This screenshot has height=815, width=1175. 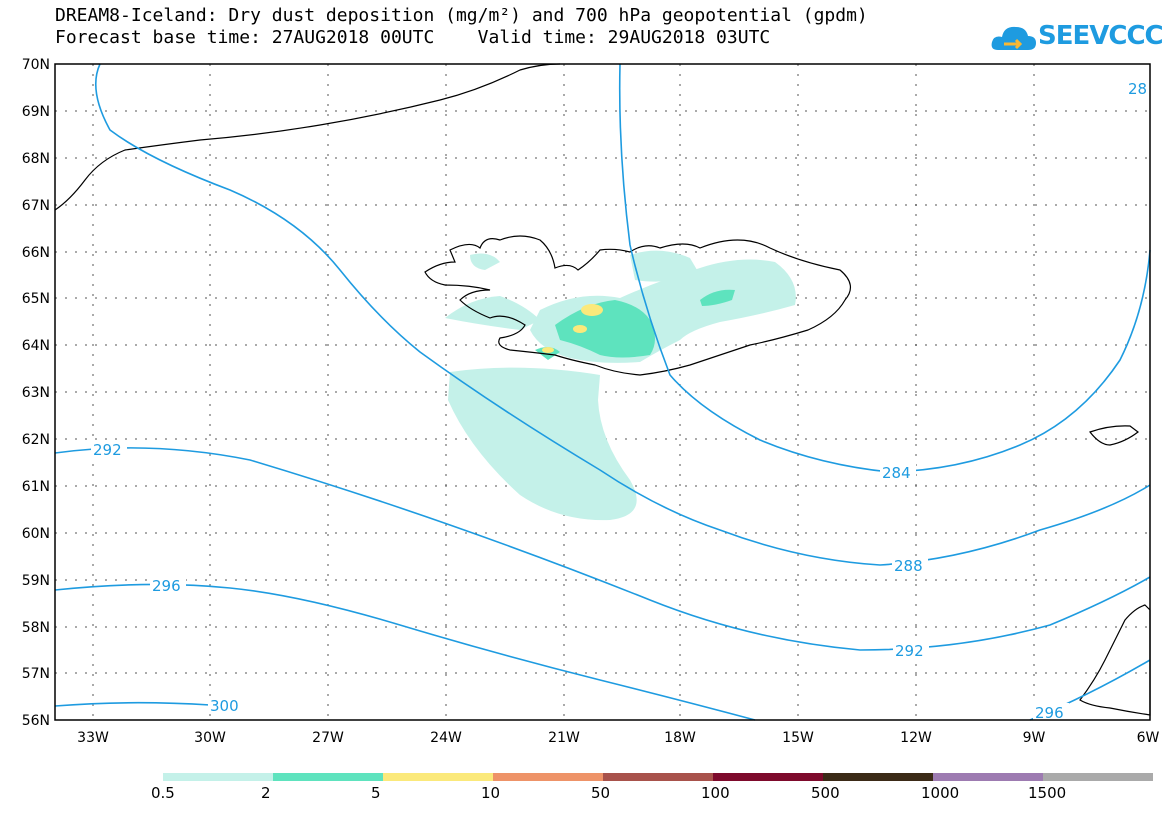 What do you see at coordinates (1148, 738) in the screenshot?
I see `lon-label: 6W` at bounding box center [1148, 738].